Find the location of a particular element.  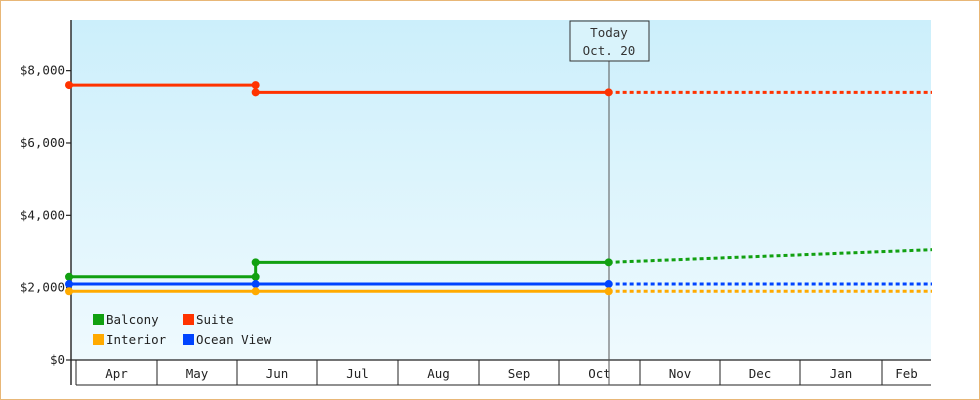

today-callout: Today Oct. 20 is located at coordinates (609, 41).